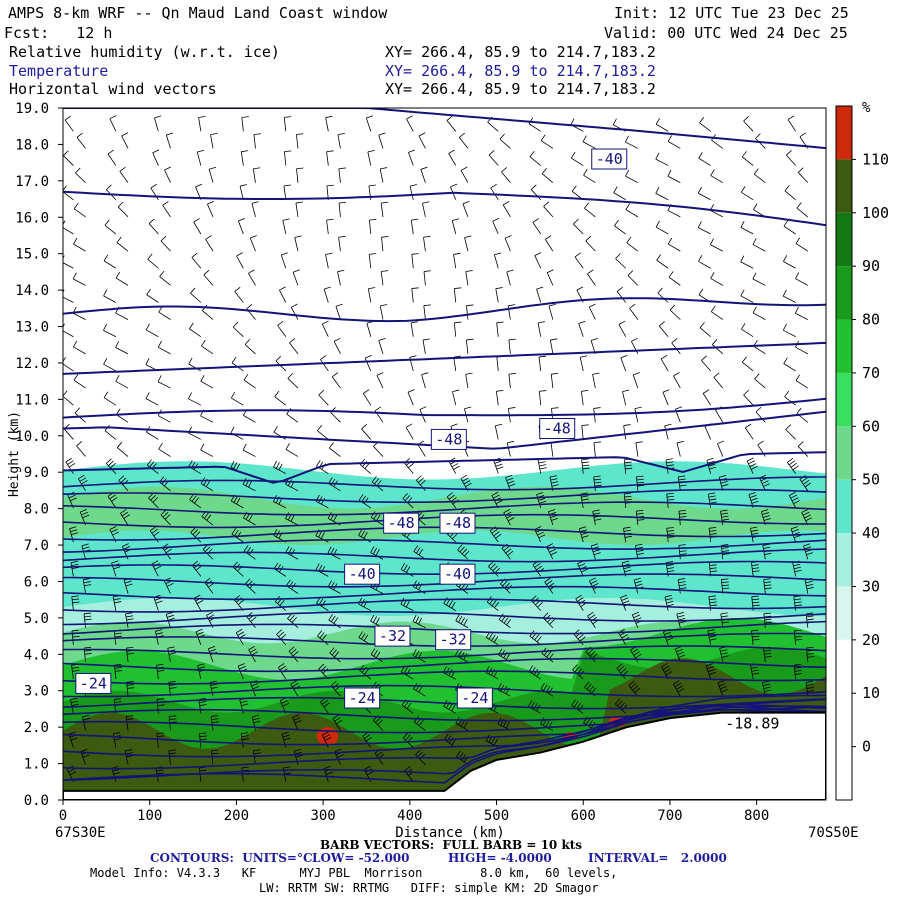 This screenshot has height=900, width=900. Describe the element at coordinates (36, 582) in the screenshot. I see `y-tick-label: 6.0` at that location.